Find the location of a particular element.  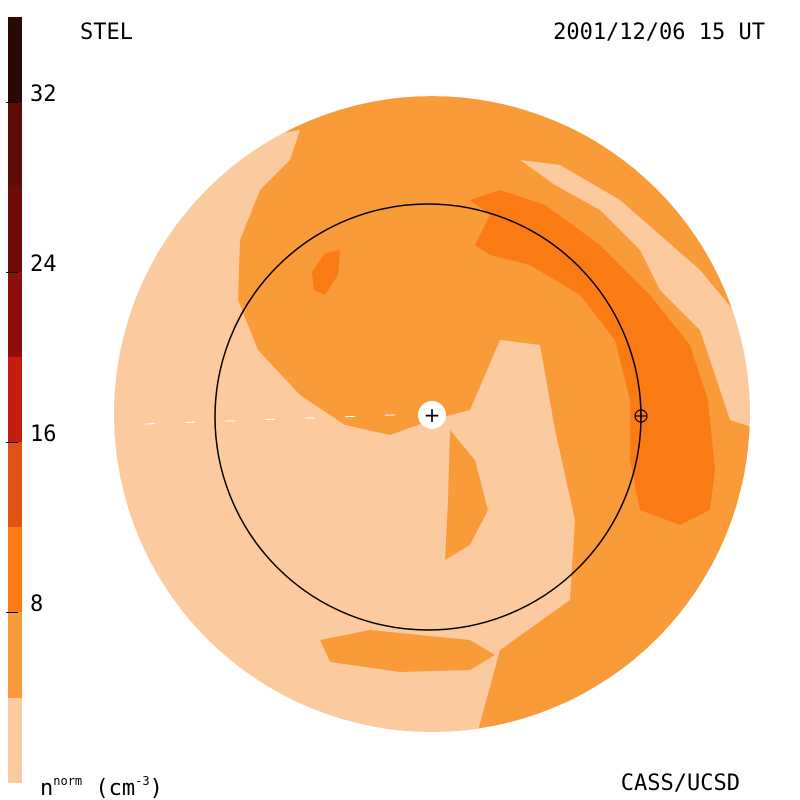

reference-line is located at coordinates (282, 419).